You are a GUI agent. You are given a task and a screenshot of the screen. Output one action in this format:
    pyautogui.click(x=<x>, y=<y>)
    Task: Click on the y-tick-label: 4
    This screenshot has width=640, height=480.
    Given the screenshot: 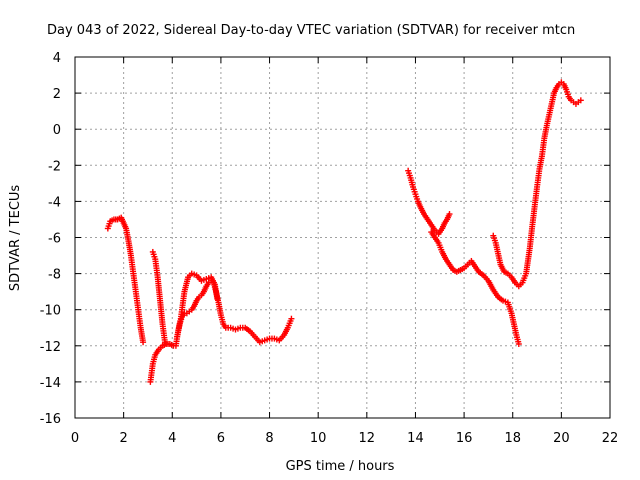 What is the action you would take?
    pyautogui.click(x=57, y=58)
    